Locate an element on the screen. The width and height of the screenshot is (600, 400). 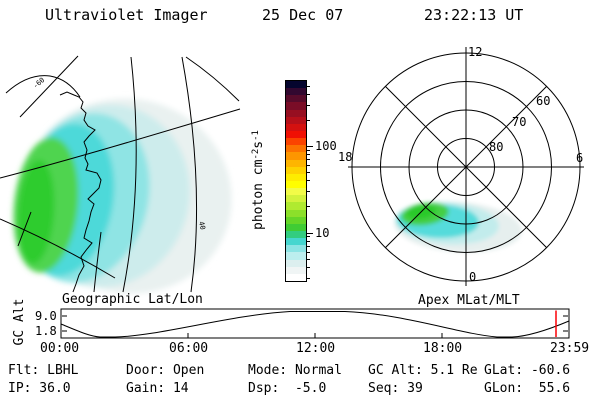
polar-caption: Apex MLat/MLT is located at coordinates (469, 300).